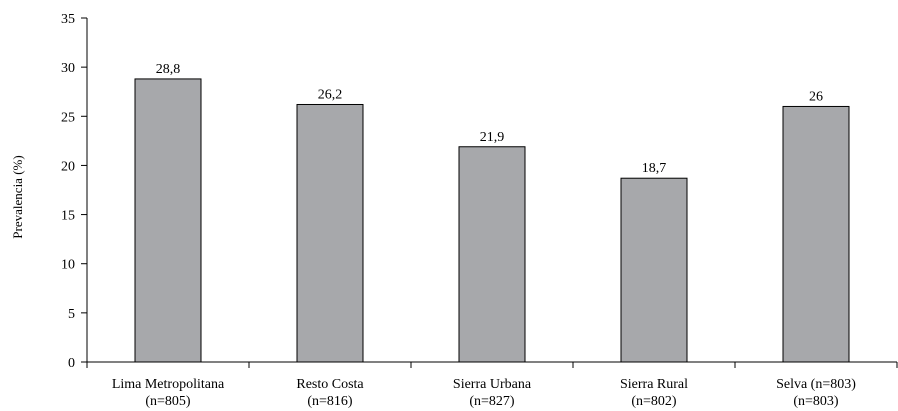 This screenshot has height=411, width=898. Describe the element at coordinates (492, 401) in the screenshot. I see `category-n-label: (n=827)` at that location.